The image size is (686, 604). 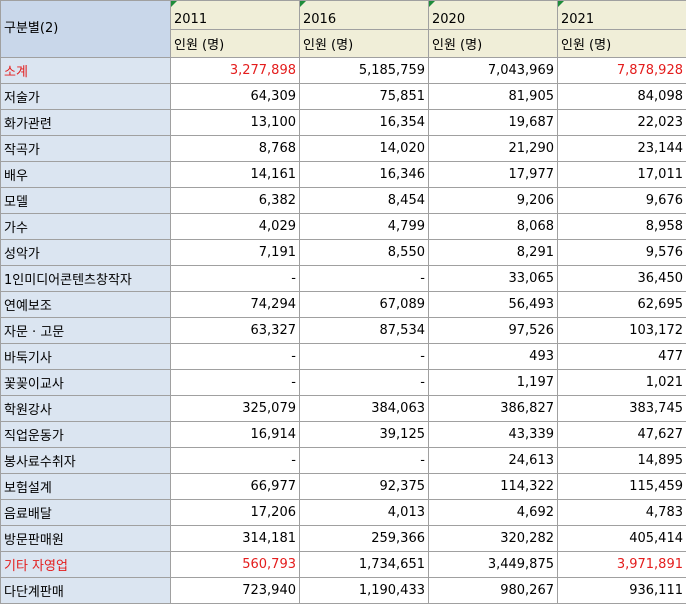 What do you see at coordinates (235, 487) in the screenshot?
I see `value-cell: 66,977` at bounding box center [235, 487].